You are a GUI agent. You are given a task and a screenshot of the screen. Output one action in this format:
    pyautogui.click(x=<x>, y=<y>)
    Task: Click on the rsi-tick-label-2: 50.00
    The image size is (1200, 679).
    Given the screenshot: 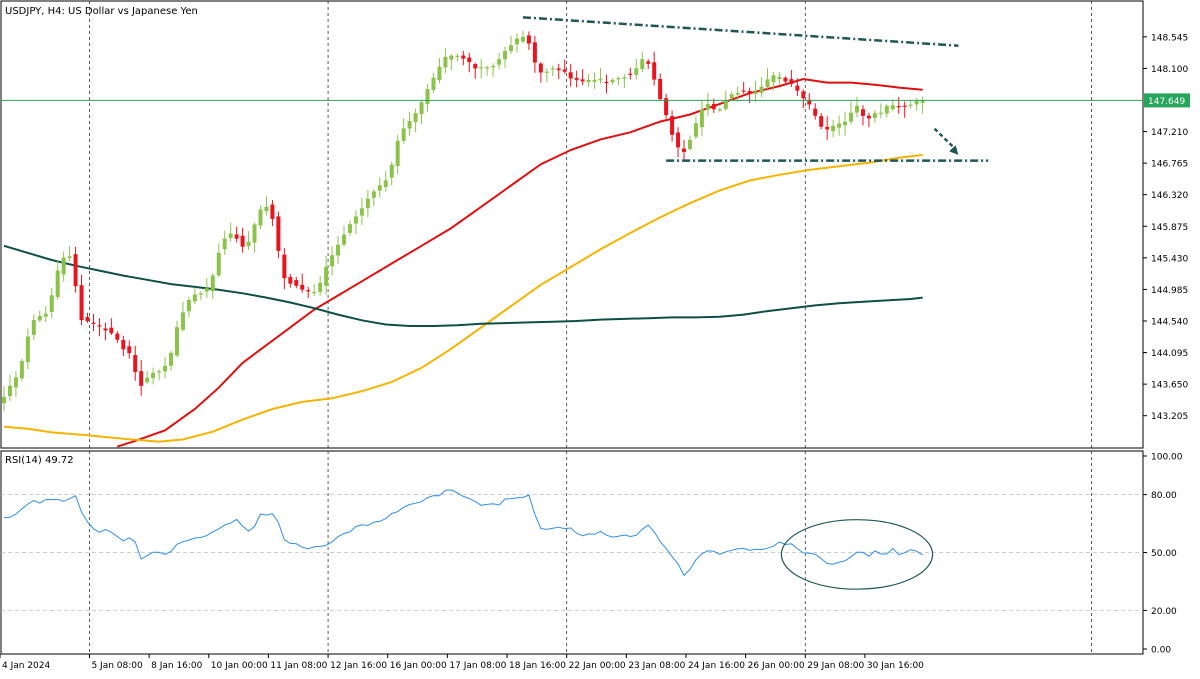 What is the action you would take?
    pyautogui.click(x=1164, y=554)
    